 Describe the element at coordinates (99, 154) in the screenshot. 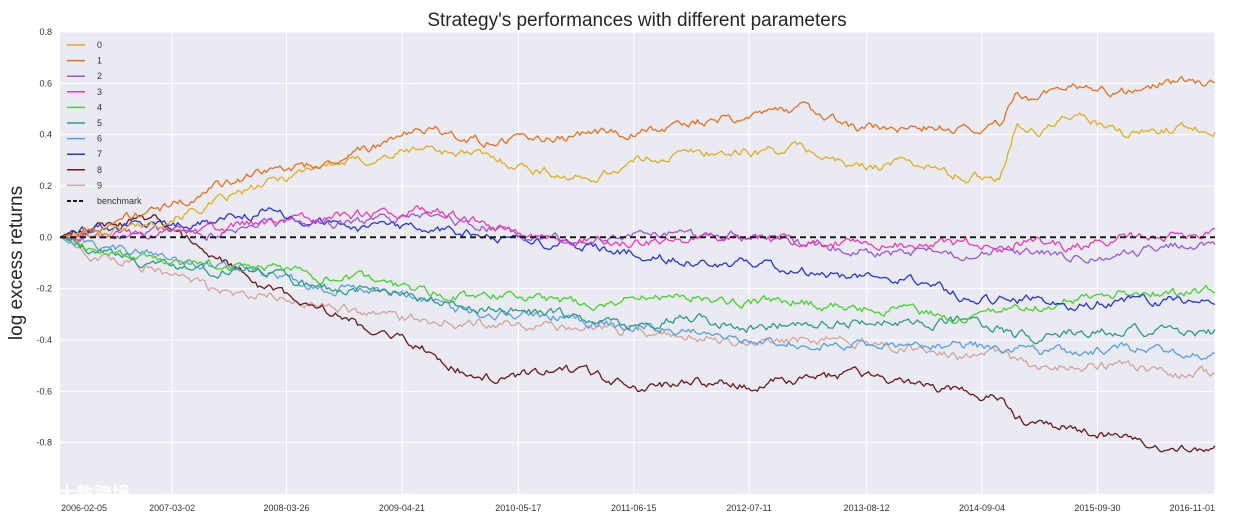

I see `legend-label-7: 7` at that location.